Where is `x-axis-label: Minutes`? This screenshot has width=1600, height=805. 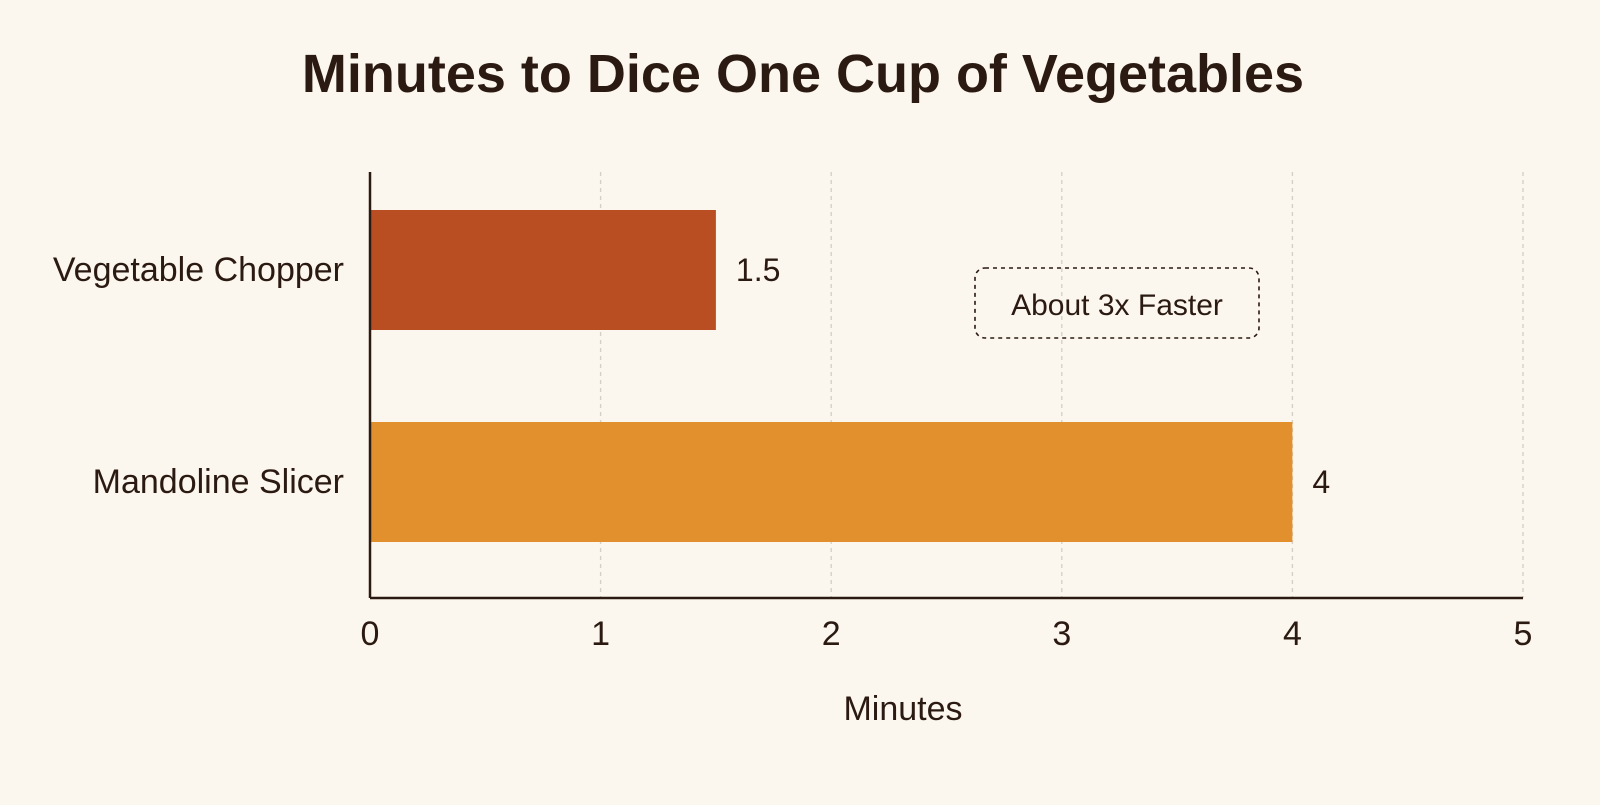
x-axis-label: Minutes is located at coordinates (902, 709).